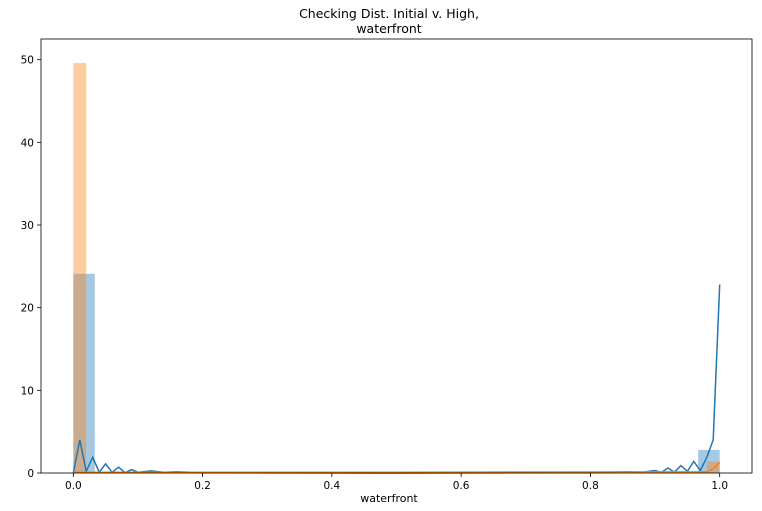 The height and width of the screenshot is (511, 762). I want to click on x-axis-label: waterfront, so click(389, 498).